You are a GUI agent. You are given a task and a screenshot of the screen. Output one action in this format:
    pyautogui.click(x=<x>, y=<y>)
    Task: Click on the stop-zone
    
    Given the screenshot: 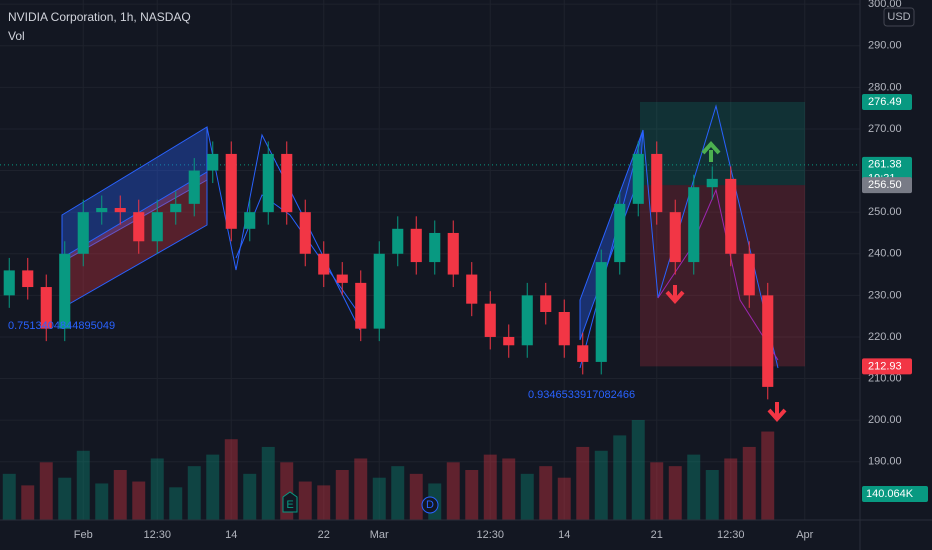 What is the action you would take?
    pyautogui.click(x=722, y=276)
    